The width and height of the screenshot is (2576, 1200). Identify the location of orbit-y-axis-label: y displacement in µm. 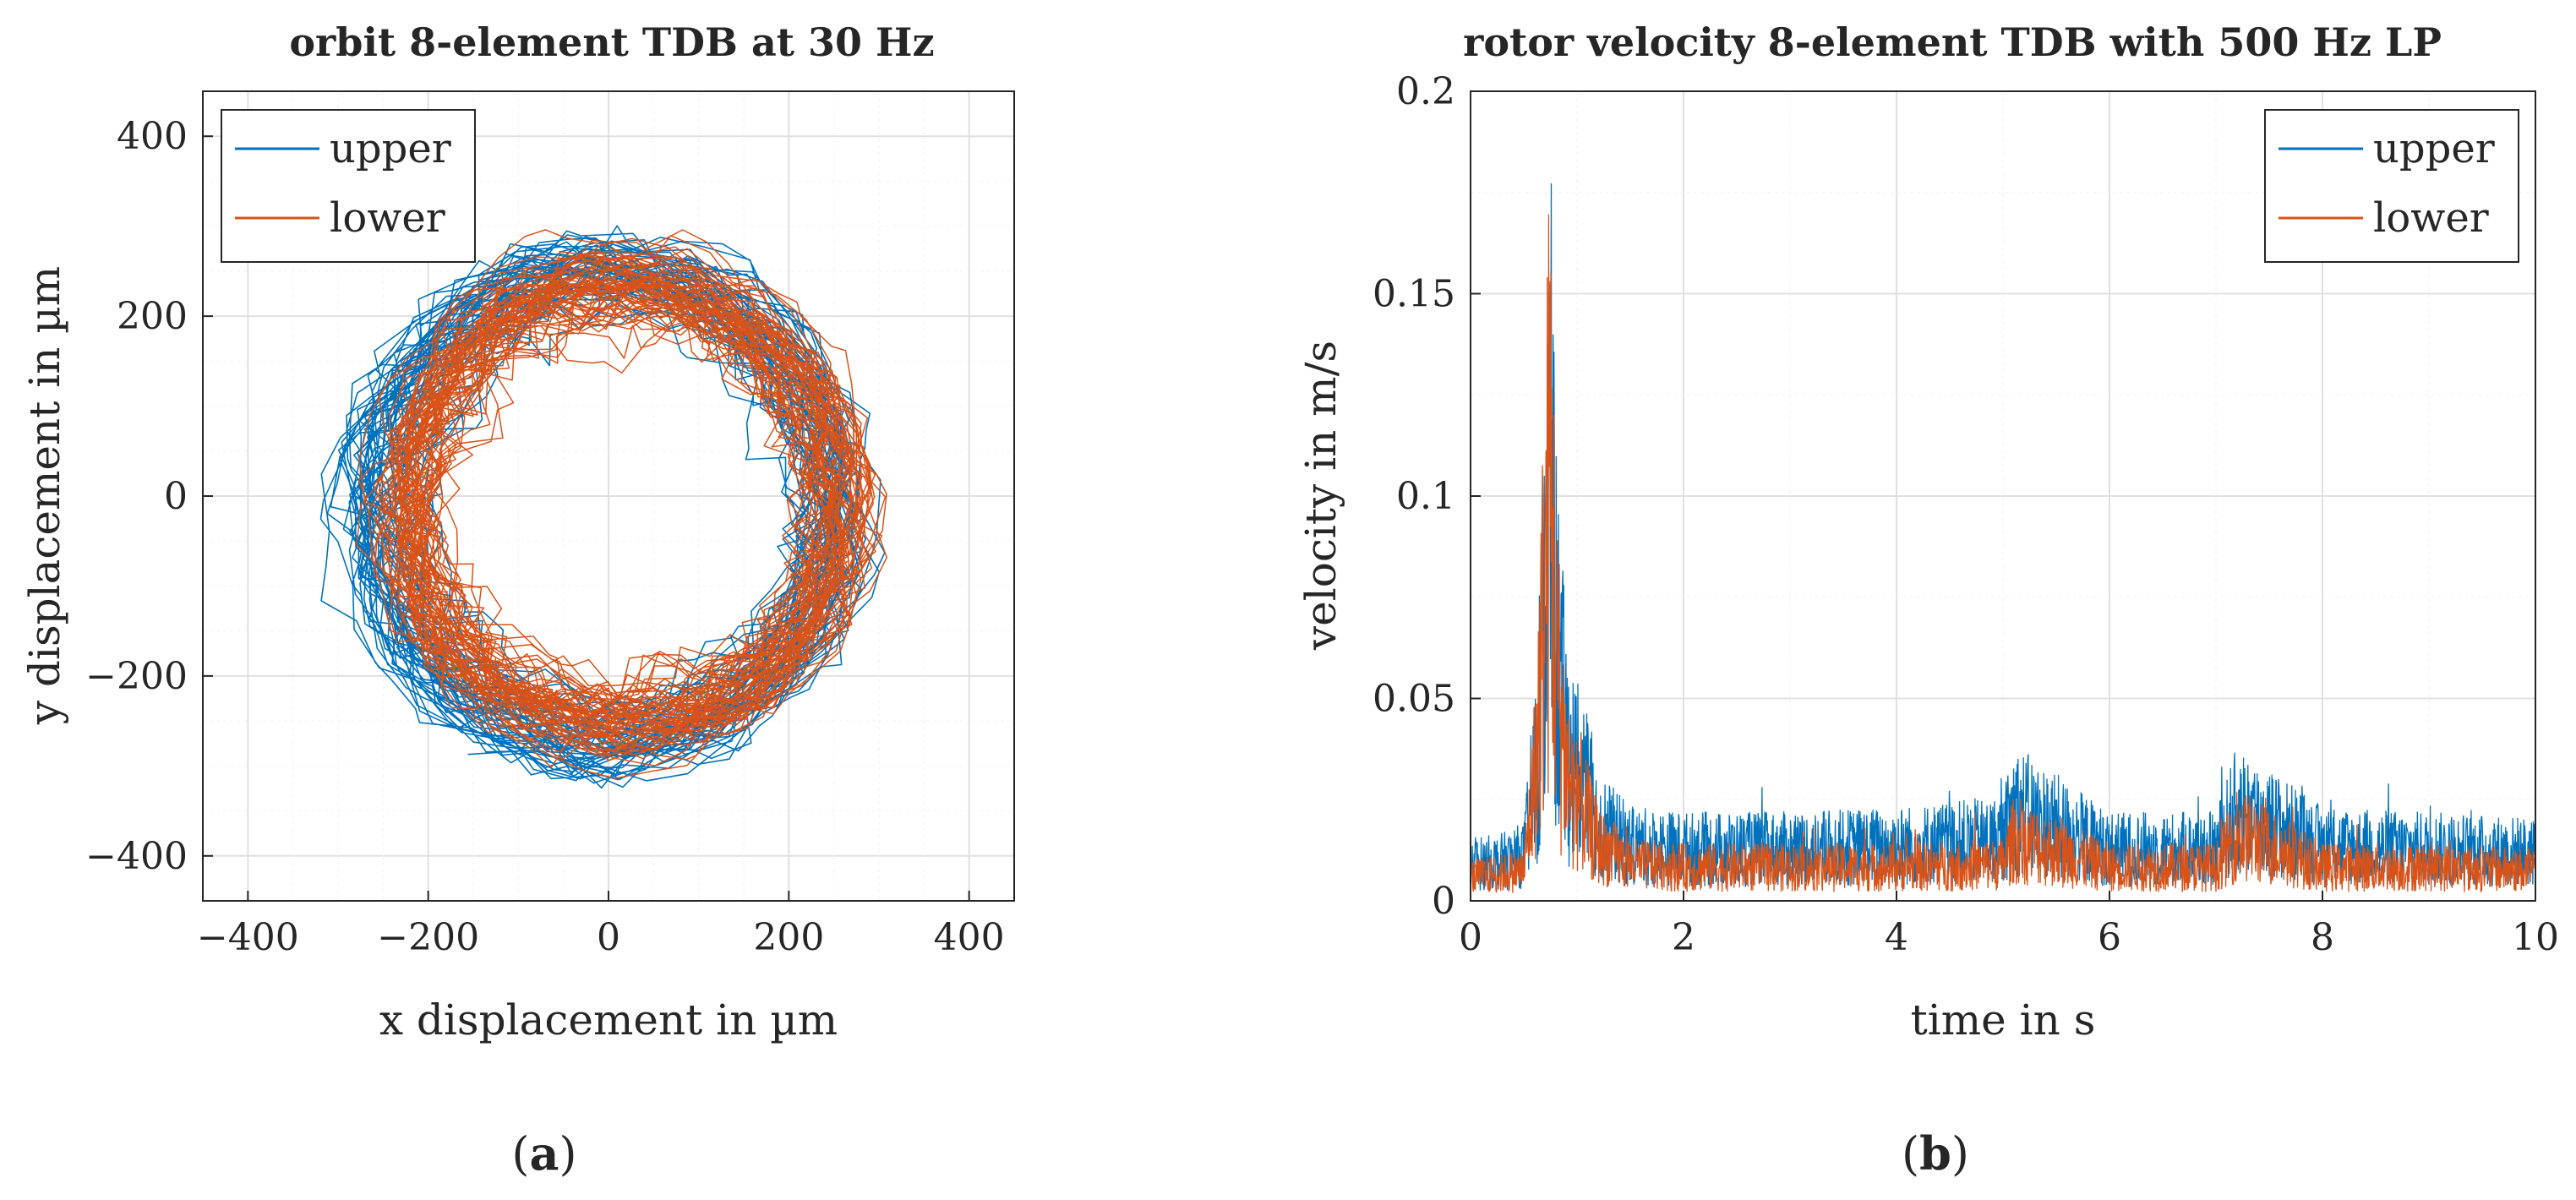
(44, 495).